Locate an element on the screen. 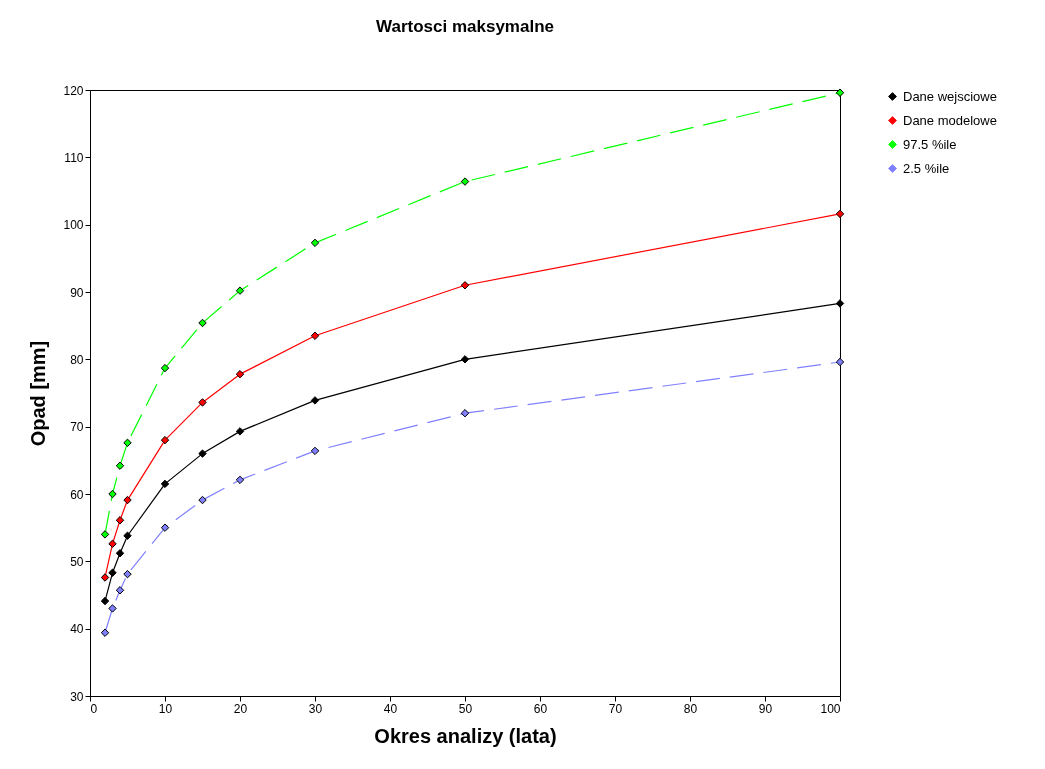 The width and height of the screenshot is (1045, 769). x-tick-label: 50 is located at coordinates (465, 708).